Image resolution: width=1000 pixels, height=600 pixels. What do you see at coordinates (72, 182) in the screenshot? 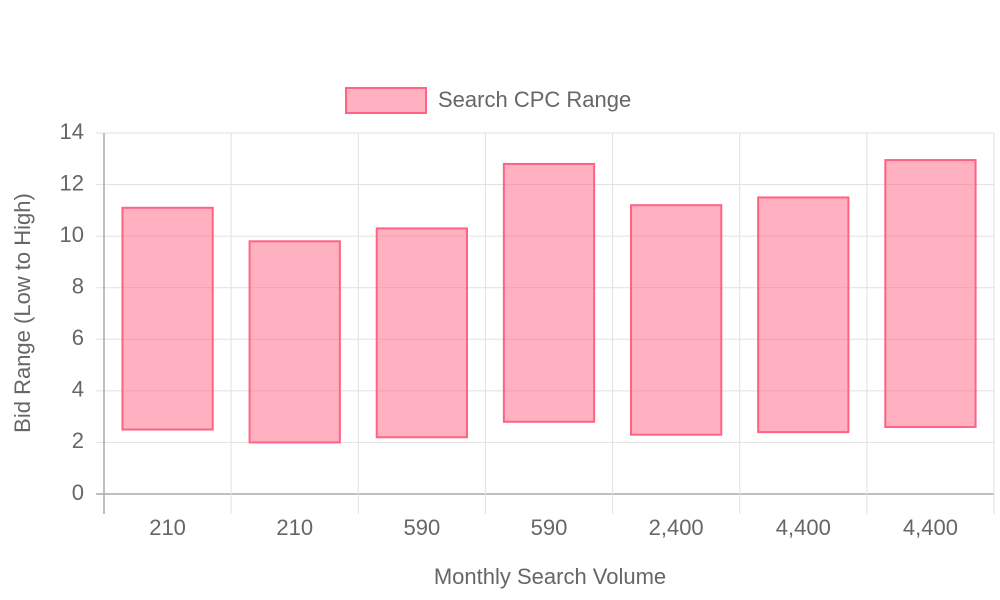
I see `y-tick-label: 12` at bounding box center [72, 182].